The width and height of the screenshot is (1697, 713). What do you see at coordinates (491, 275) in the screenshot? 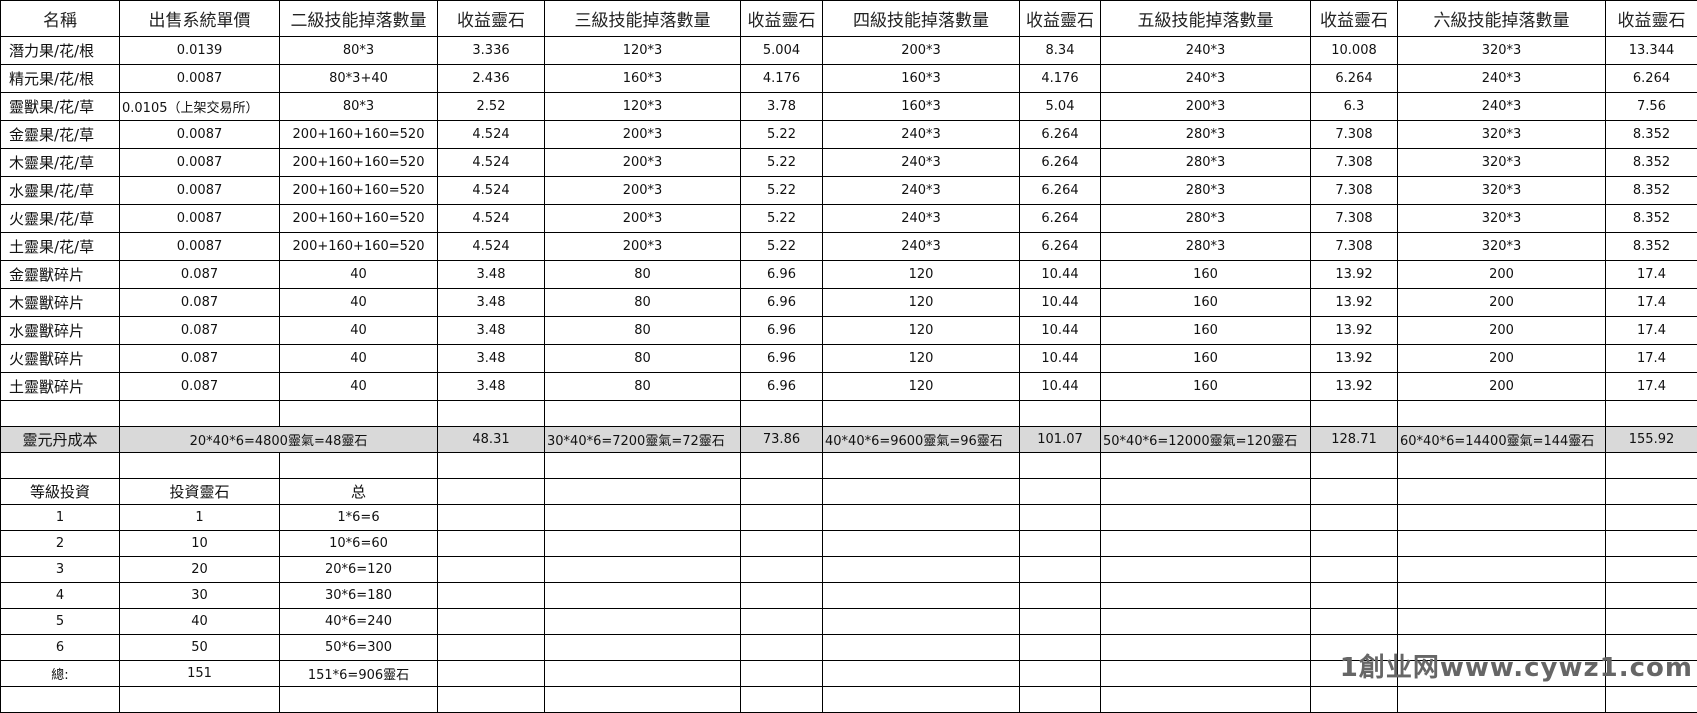
I see `item-value-cell: 3.48` at bounding box center [491, 275].